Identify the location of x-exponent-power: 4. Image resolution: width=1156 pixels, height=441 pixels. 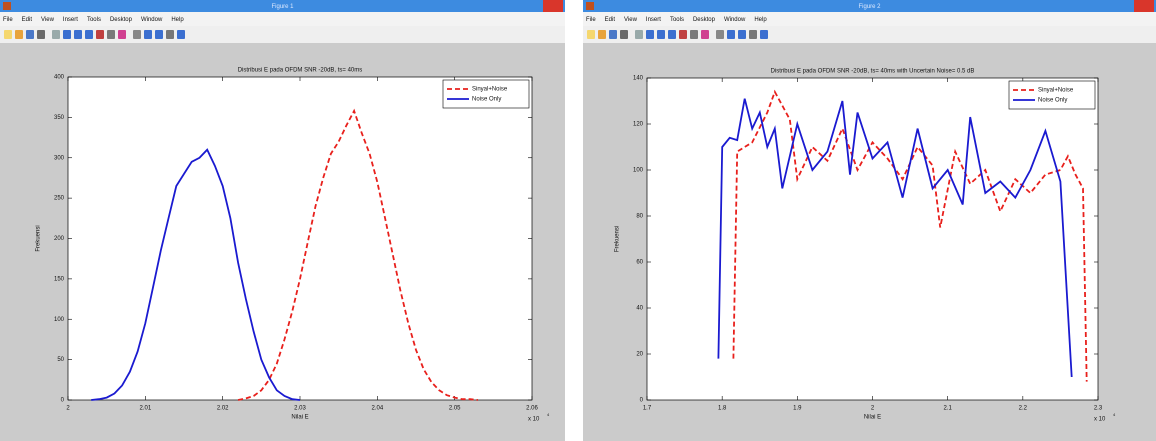
(1114, 414).